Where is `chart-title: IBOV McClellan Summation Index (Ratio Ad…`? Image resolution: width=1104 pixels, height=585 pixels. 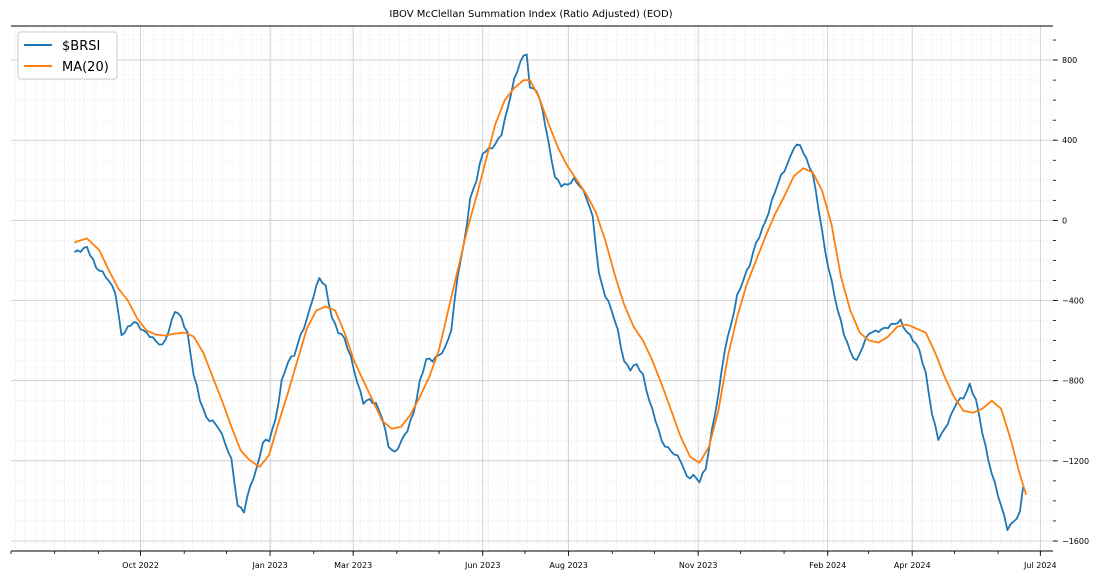 chart-title: IBOV McClellan Summation Index (Ratio Ad… is located at coordinates (530, 14).